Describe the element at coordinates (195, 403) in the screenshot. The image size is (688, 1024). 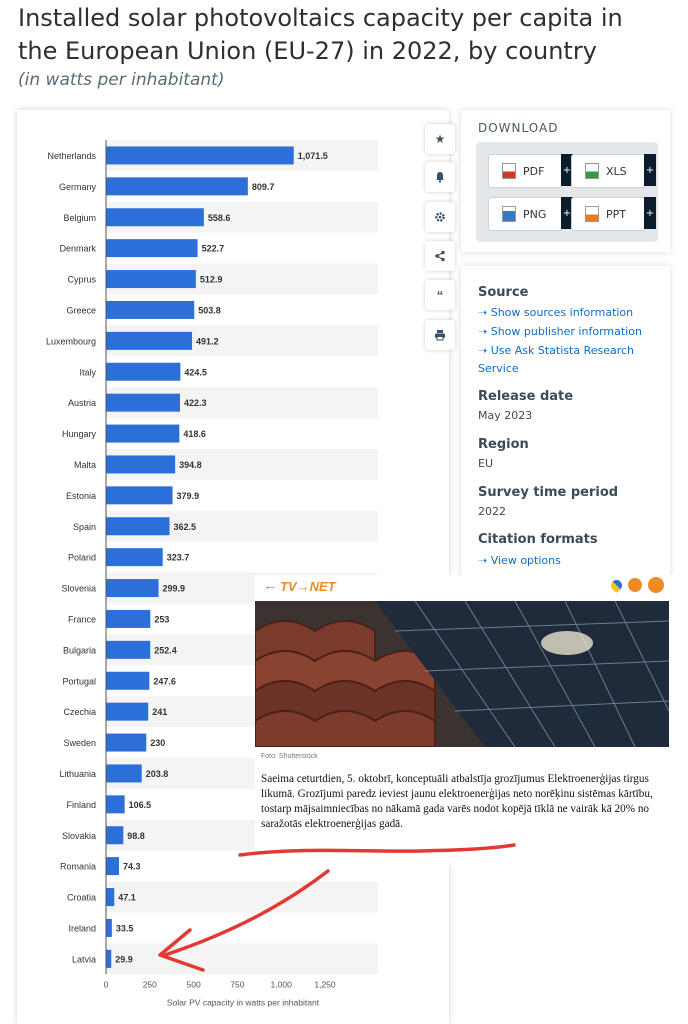
I see `value-label: 422.3` at that location.